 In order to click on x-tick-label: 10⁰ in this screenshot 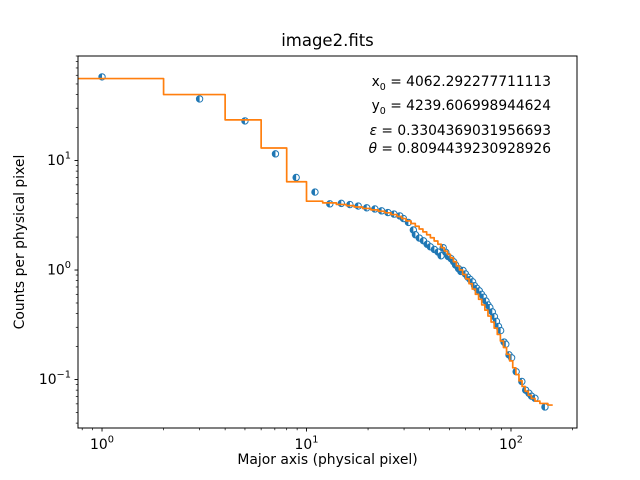, I will do `click(102, 444)`.